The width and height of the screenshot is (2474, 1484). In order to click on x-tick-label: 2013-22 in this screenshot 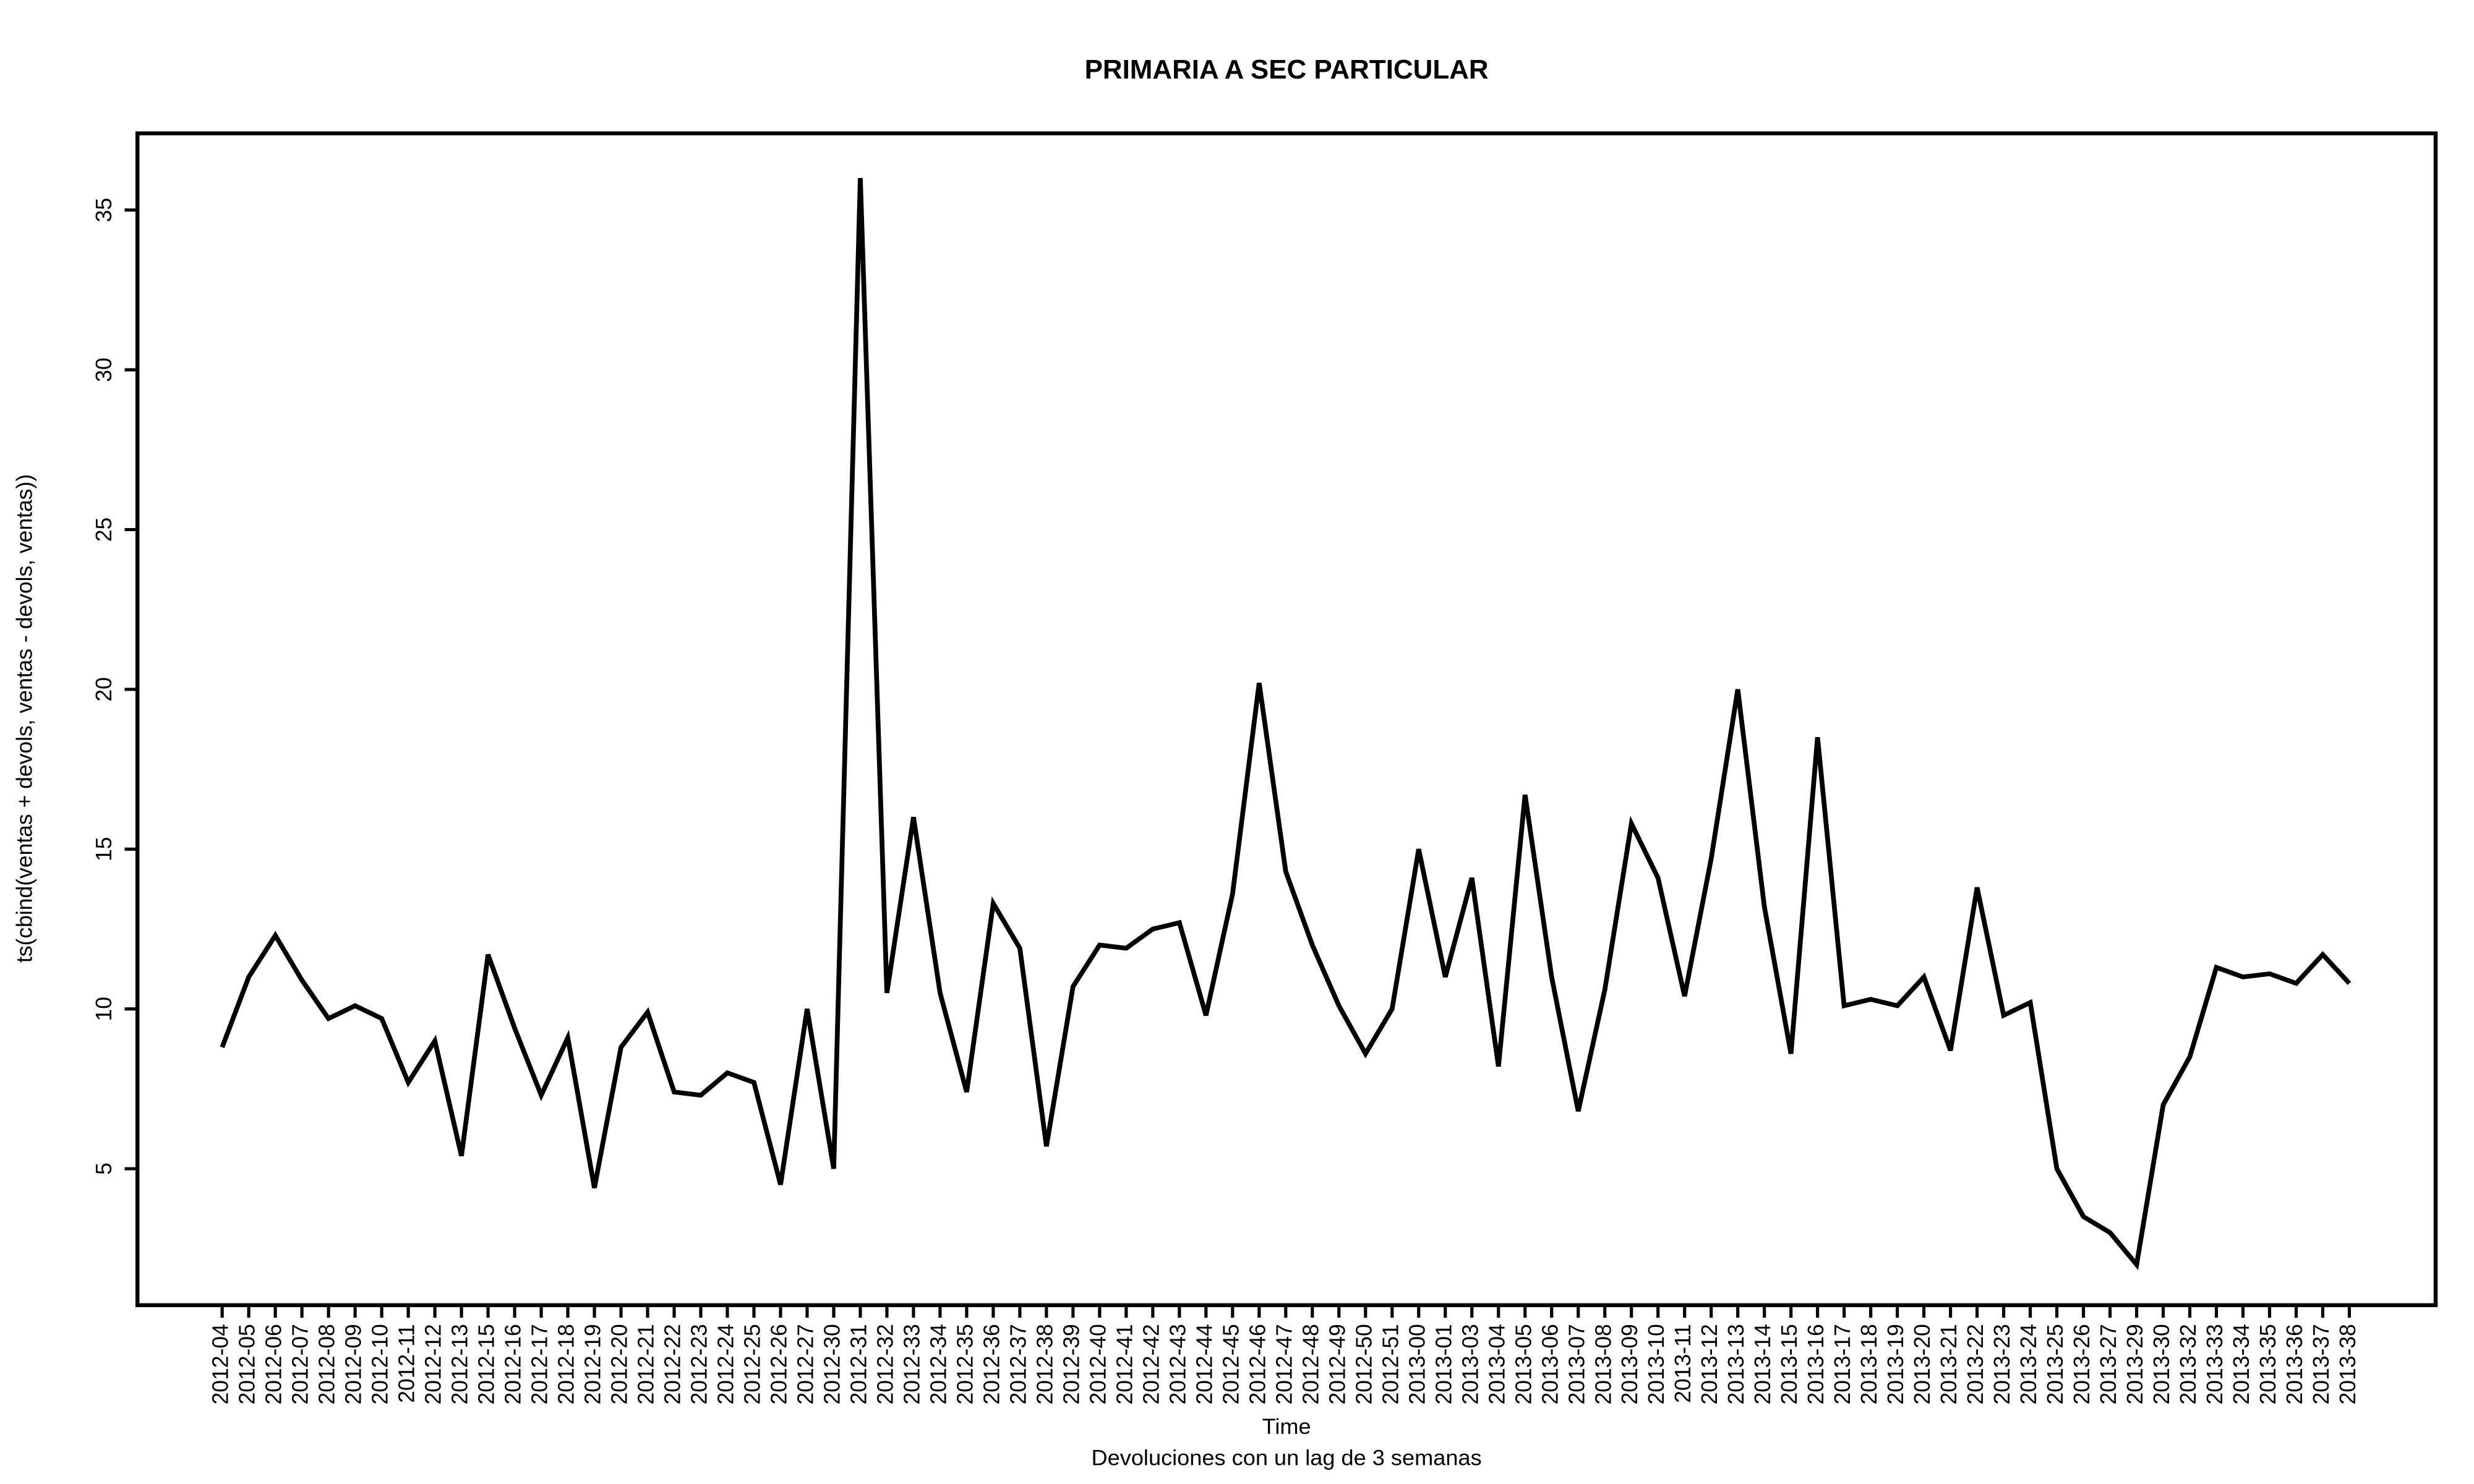, I will do `click(1975, 1364)`.